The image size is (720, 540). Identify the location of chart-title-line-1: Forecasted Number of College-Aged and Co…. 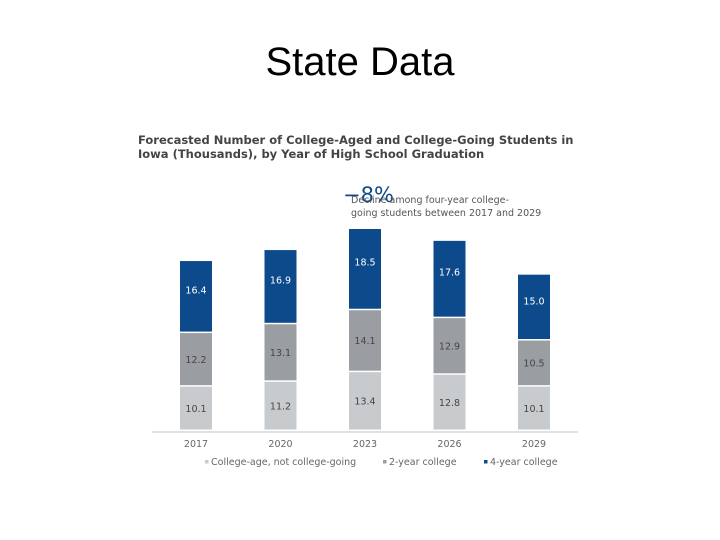
(356, 140).